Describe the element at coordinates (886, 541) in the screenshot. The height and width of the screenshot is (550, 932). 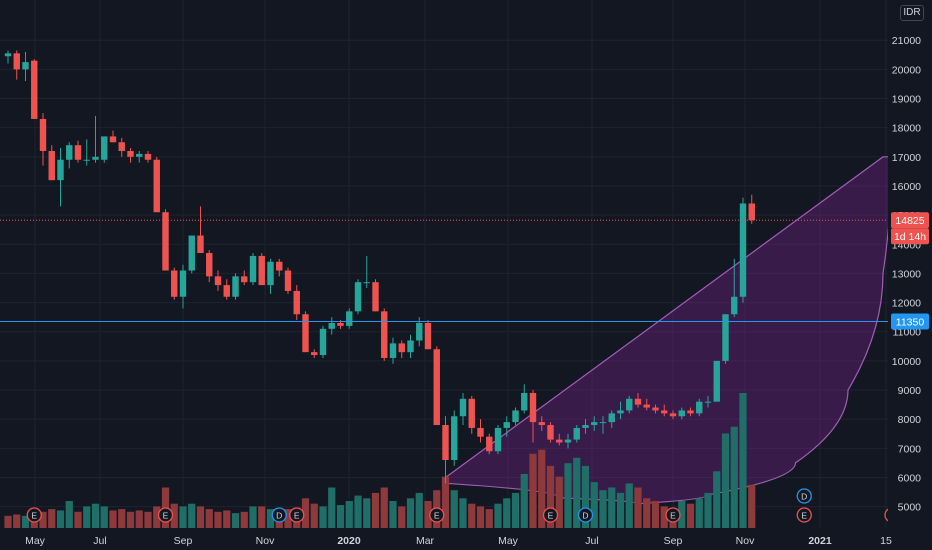
I see `x-tick-label: 15` at that location.